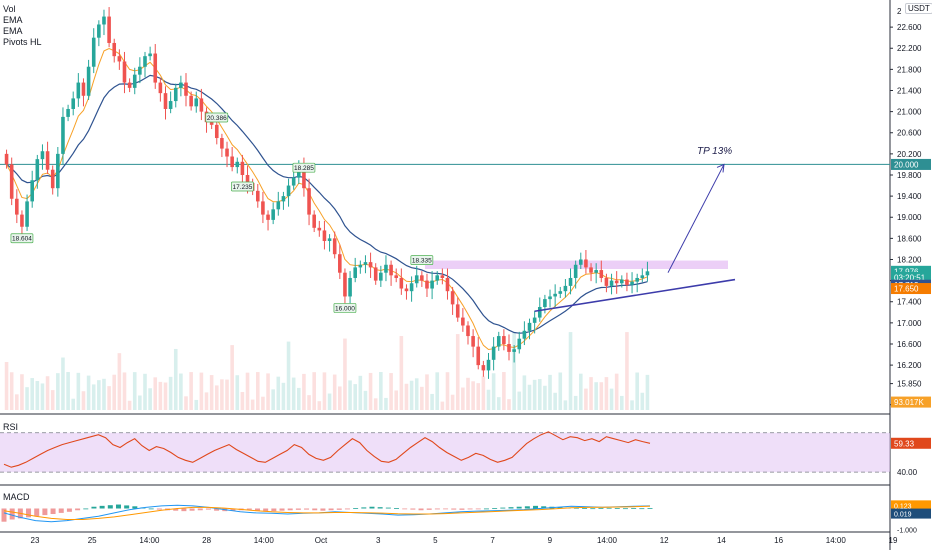  What do you see at coordinates (445, 452) in the screenshot?
I see `rsi-band` at bounding box center [445, 452].